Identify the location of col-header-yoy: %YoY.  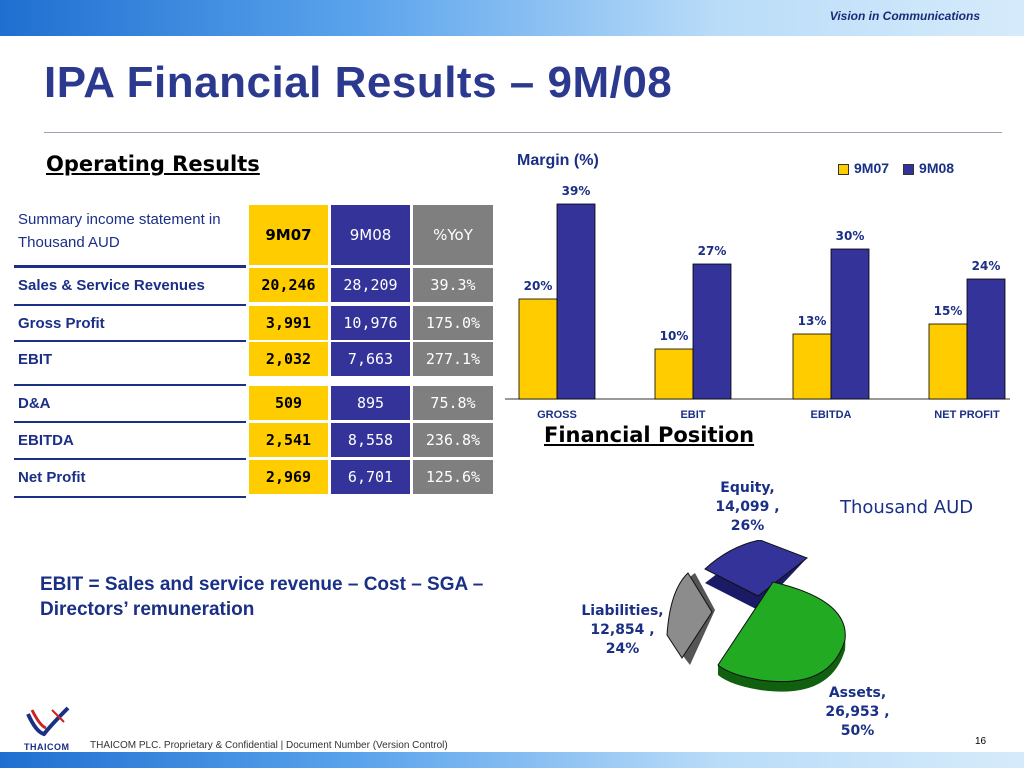
(453, 235).